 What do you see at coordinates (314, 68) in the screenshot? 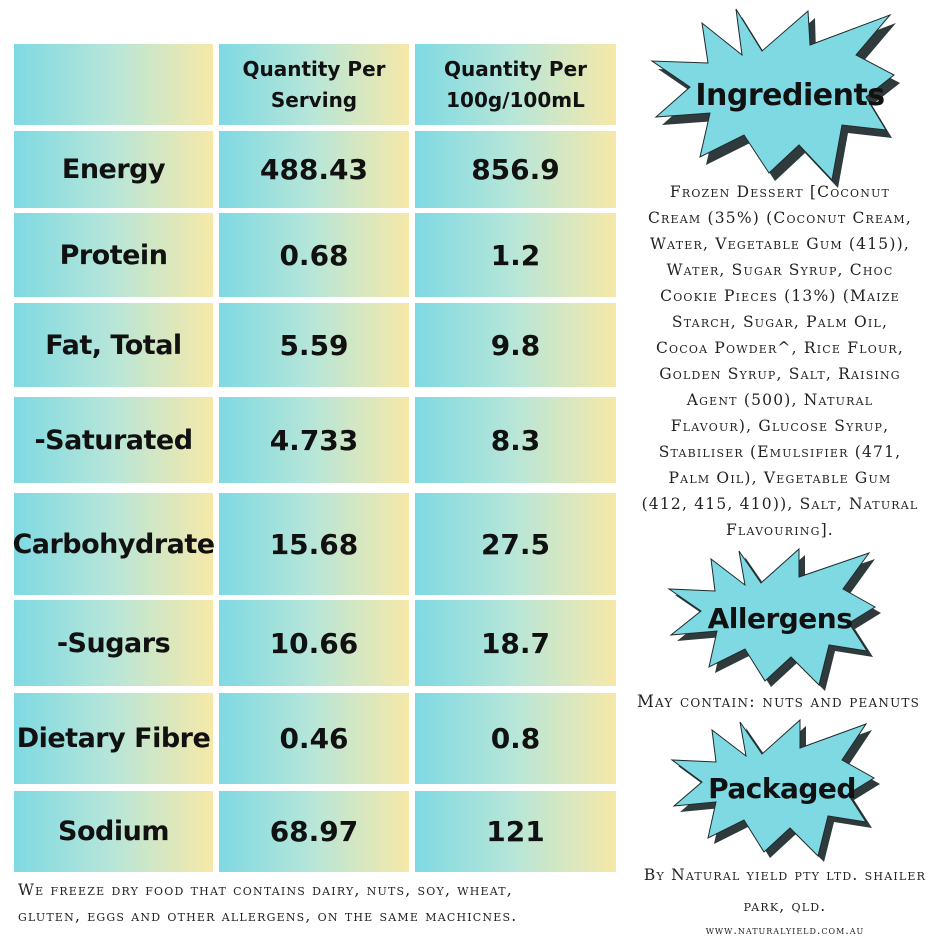
I see `header-serving-line: Quantity Per` at bounding box center [314, 68].